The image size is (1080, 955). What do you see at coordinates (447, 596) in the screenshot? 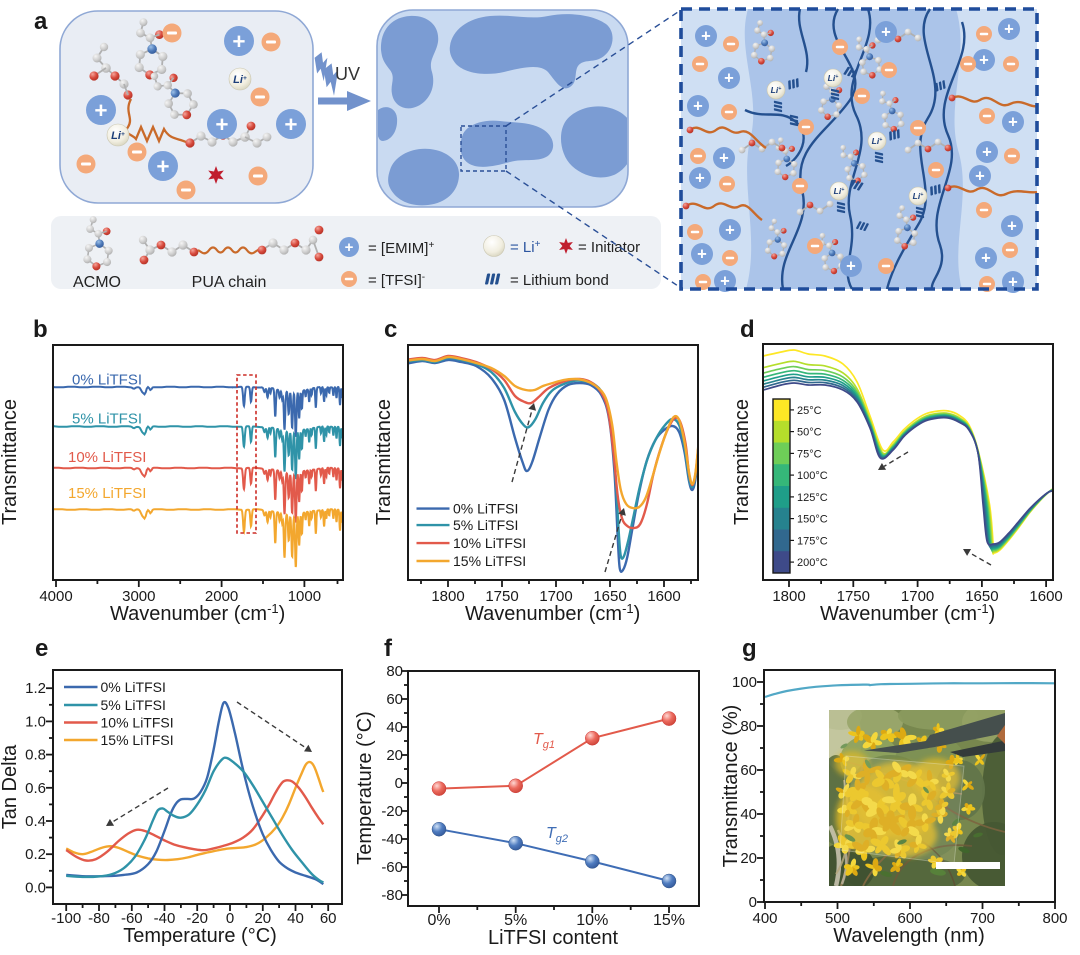
I see `svg-text: 1800` at bounding box center [447, 596].